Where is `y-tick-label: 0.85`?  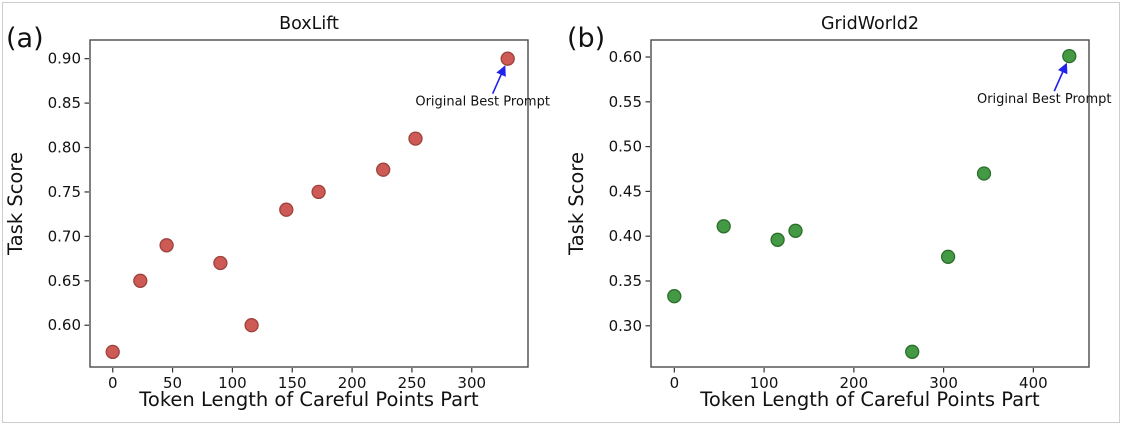
y-tick-label: 0.85 is located at coordinates (64, 103).